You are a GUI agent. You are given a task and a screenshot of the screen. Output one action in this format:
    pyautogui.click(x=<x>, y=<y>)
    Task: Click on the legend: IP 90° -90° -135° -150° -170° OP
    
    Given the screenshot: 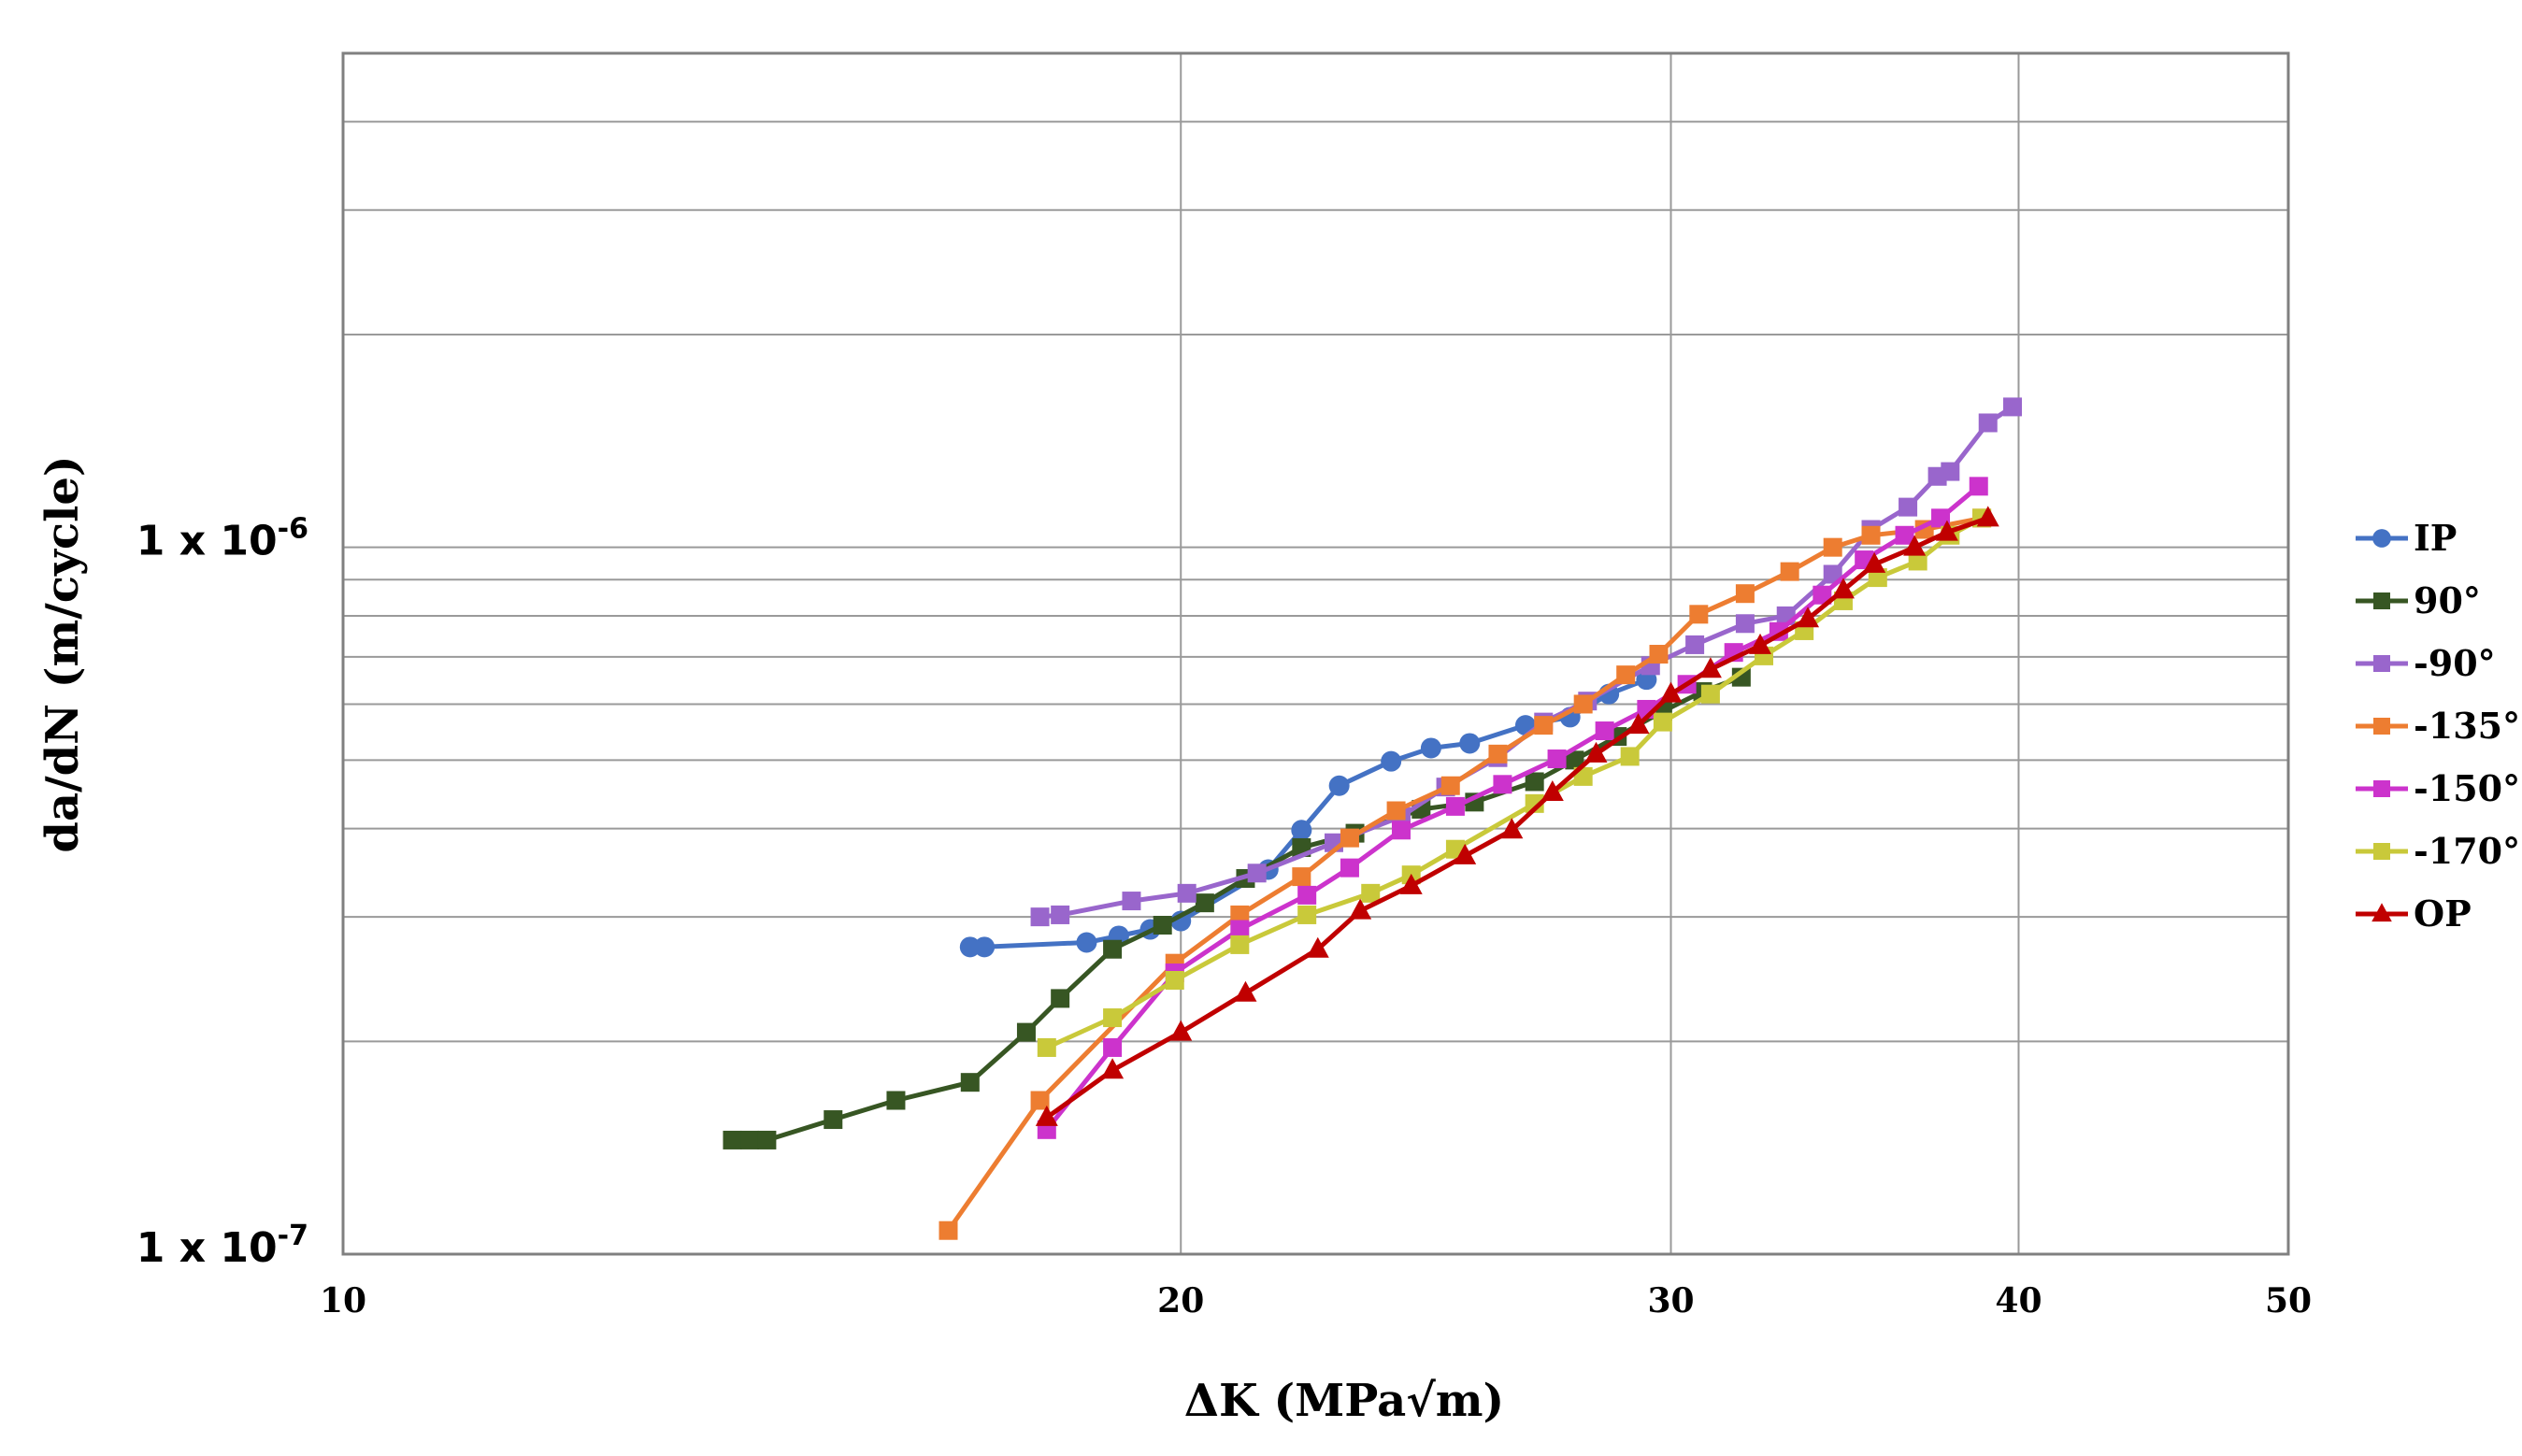 What is the action you would take?
    pyautogui.click(x=2438, y=726)
    